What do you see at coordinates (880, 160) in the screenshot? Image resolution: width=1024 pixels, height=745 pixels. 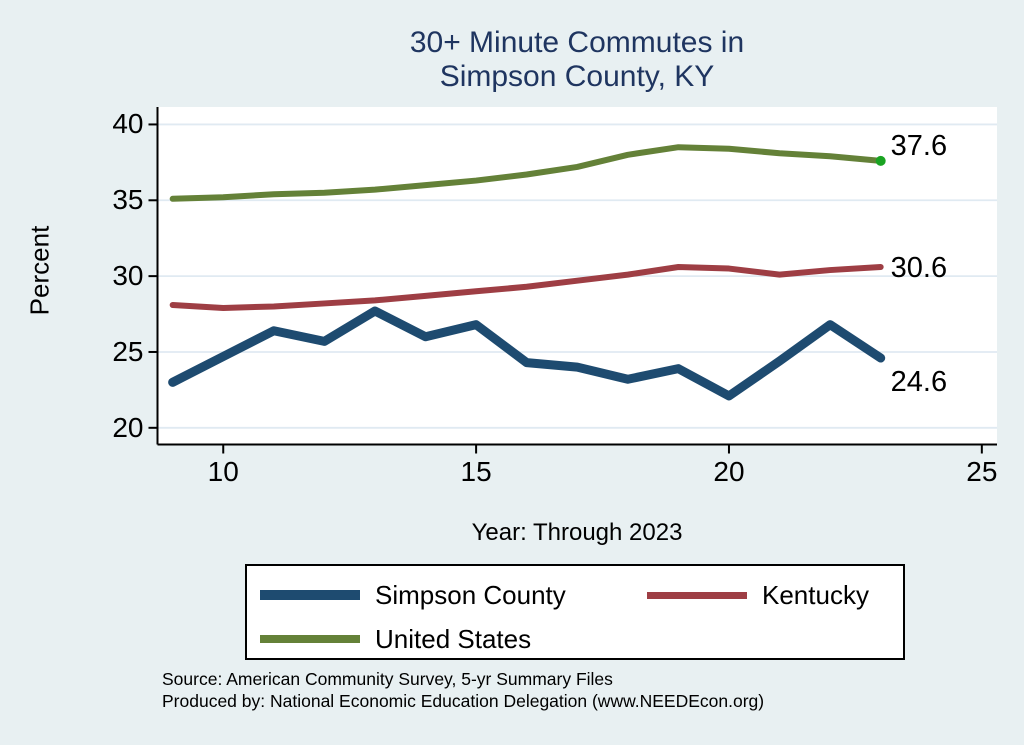 I see `united-states-end-marker` at bounding box center [880, 160].